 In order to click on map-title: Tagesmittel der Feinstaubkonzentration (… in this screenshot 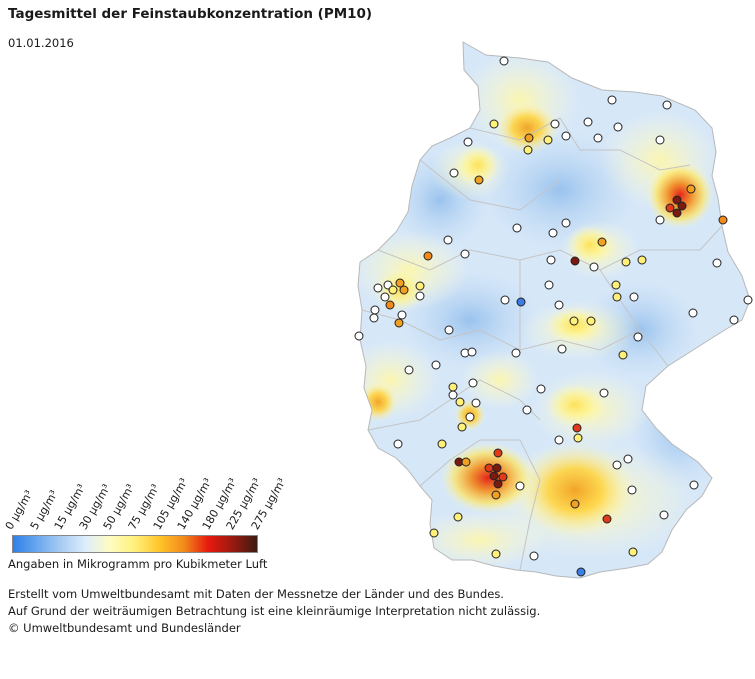, I will do `click(190, 14)`.